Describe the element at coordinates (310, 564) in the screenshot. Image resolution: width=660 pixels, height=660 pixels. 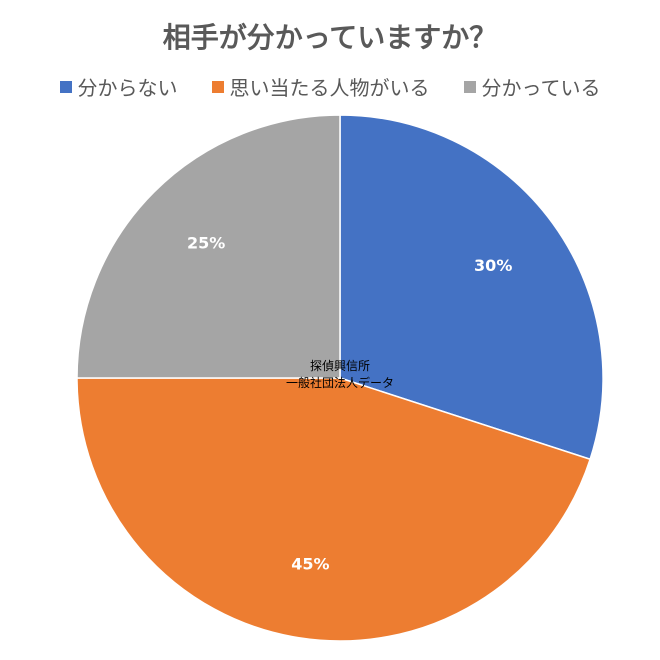
I see `data-label-1: 45%` at that location.